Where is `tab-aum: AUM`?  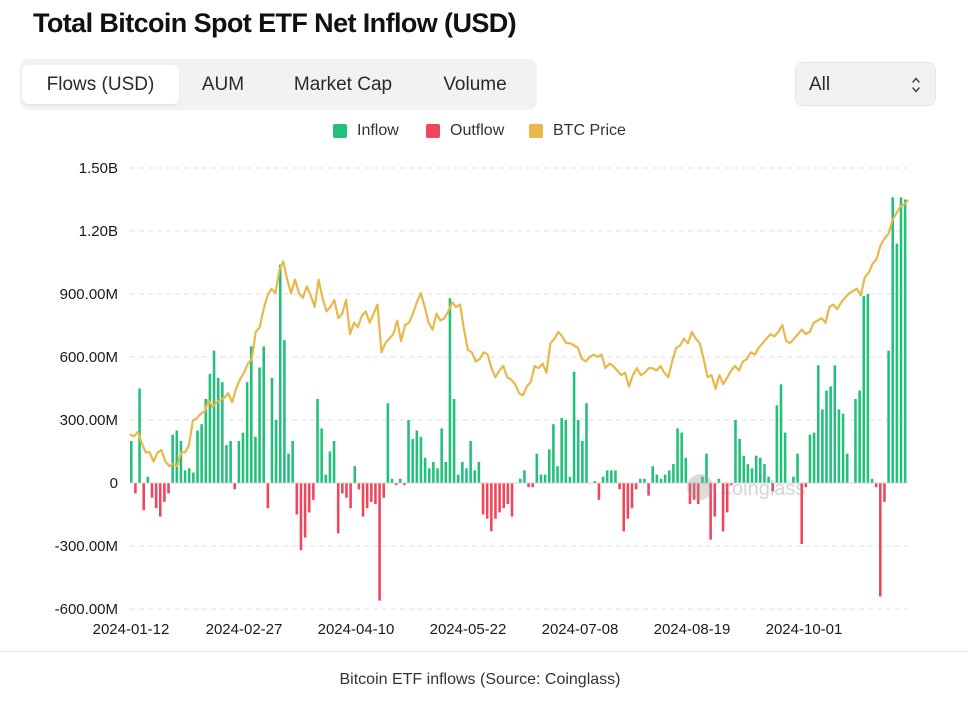
tab-aum: AUM is located at coordinates (223, 84).